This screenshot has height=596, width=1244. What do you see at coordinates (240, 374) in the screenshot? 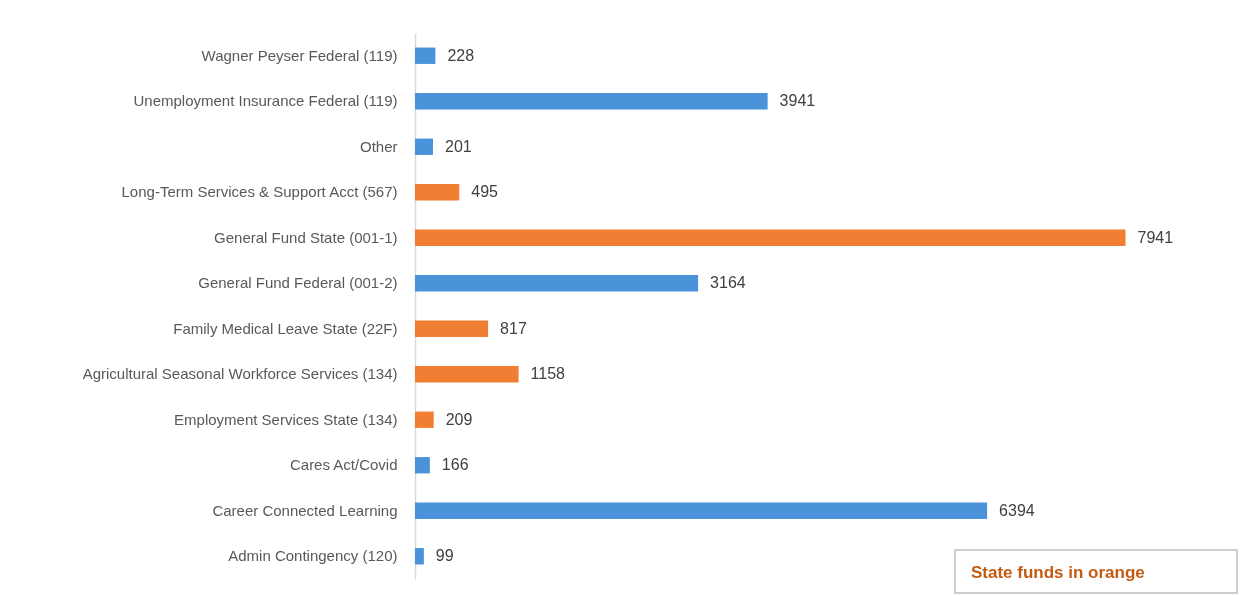
I see `y-tick-label: Agricultural Seasonal Workforce Services (134)` at bounding box center [240, 374].